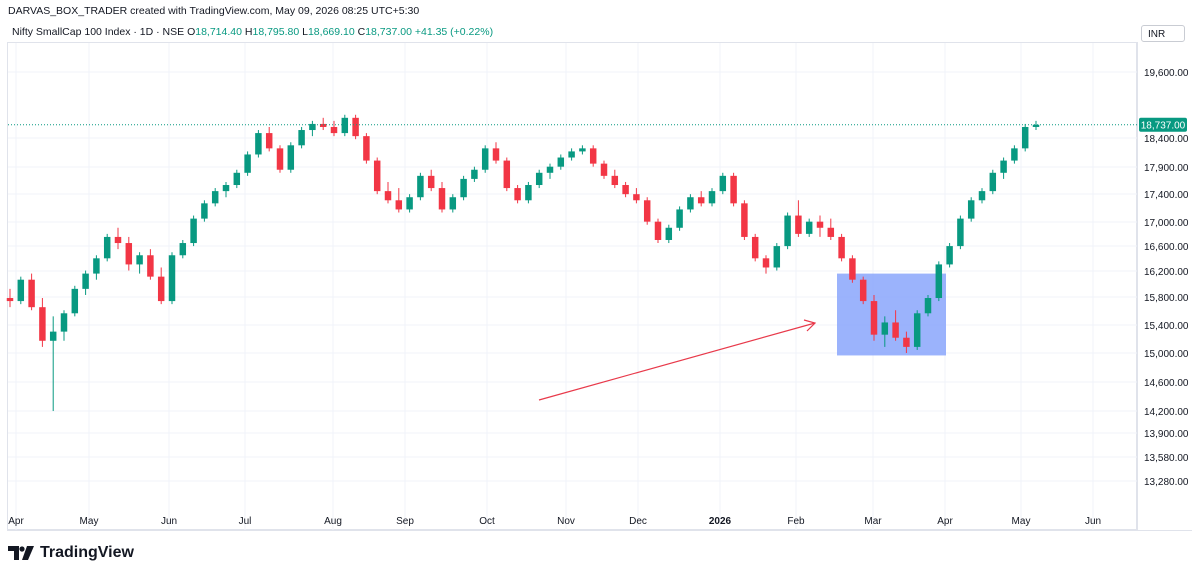 The image size is (1199, 576). Describe the element at coordinates (331, 32) in the screenshot. I see `low-value: 18,669.10` at that location.